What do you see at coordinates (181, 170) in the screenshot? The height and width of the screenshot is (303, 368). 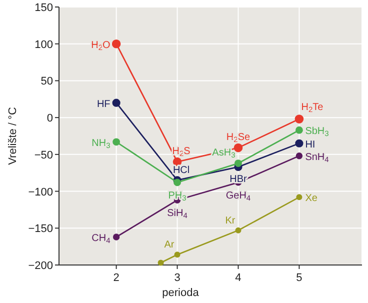 I see `annotation: HCl` at bounding box center [181, 170].